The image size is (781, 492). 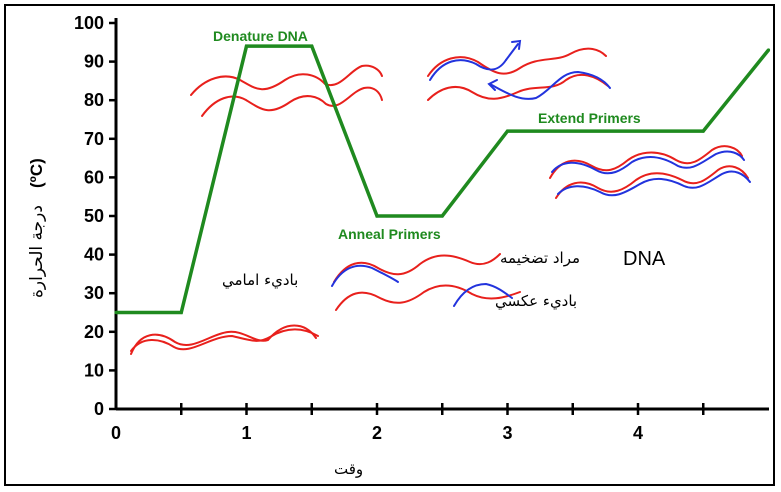 I want to click on dna-annealing-strands, so click(x=426, y=282).